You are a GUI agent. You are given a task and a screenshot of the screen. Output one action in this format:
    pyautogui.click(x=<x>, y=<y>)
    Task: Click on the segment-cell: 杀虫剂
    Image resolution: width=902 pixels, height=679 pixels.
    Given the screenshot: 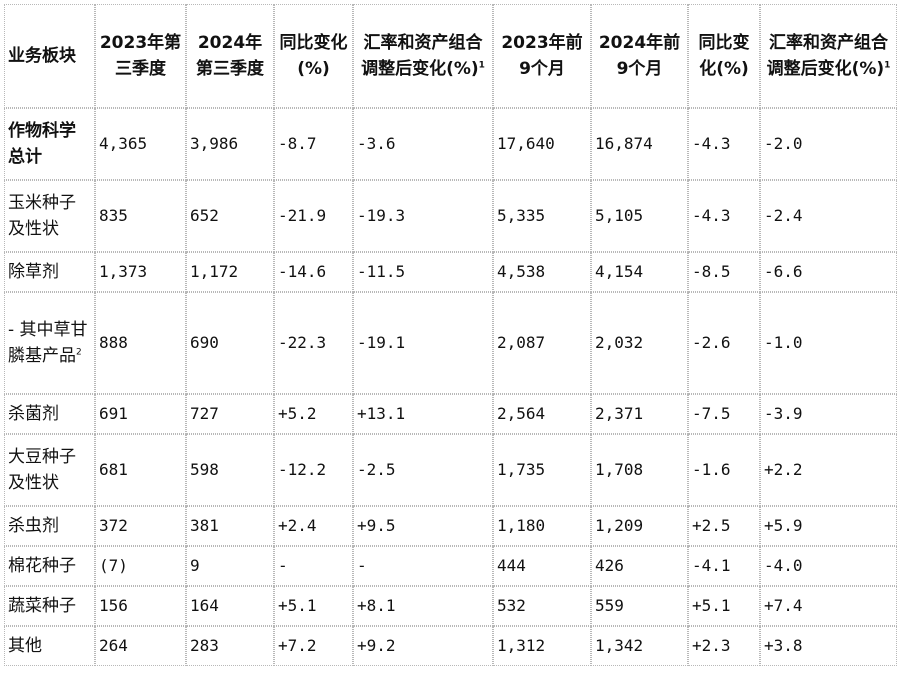 What is the action you would take?
    pyautogui.click(x=49, y=526)
    